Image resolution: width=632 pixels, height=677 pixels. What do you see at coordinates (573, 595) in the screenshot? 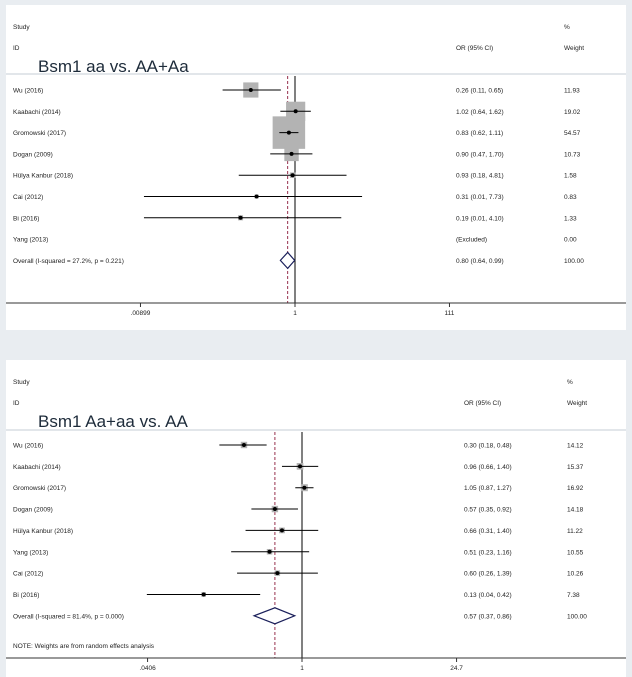
I see `study-weight: 7.38` at bounding box center [573, 595].